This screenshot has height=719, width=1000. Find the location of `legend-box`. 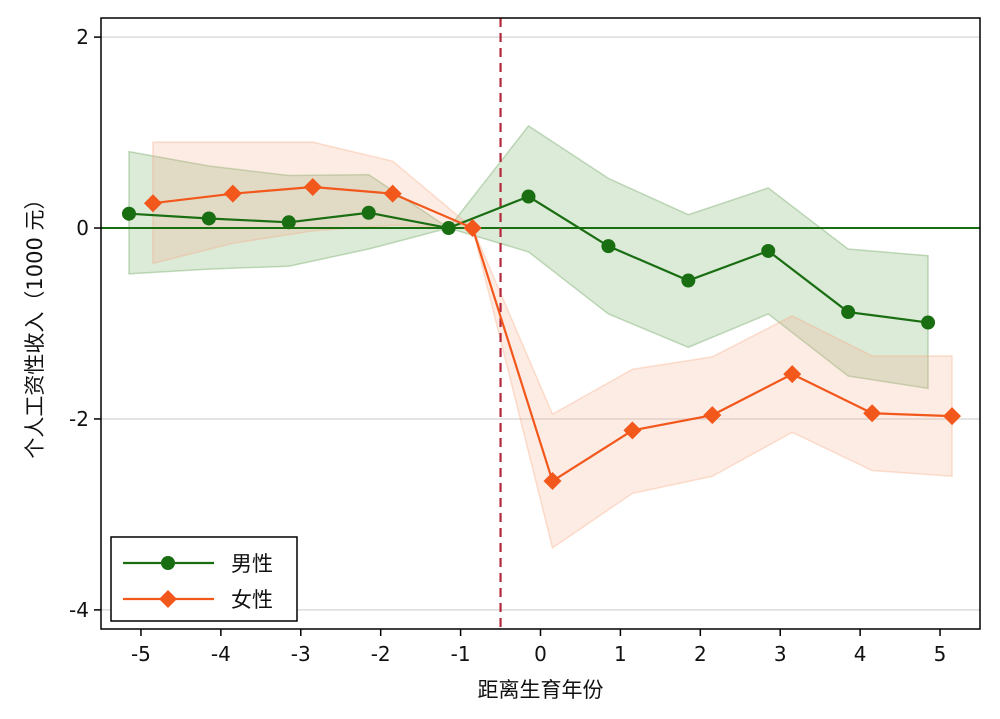

legend-box is located at coordinates (204, 579).